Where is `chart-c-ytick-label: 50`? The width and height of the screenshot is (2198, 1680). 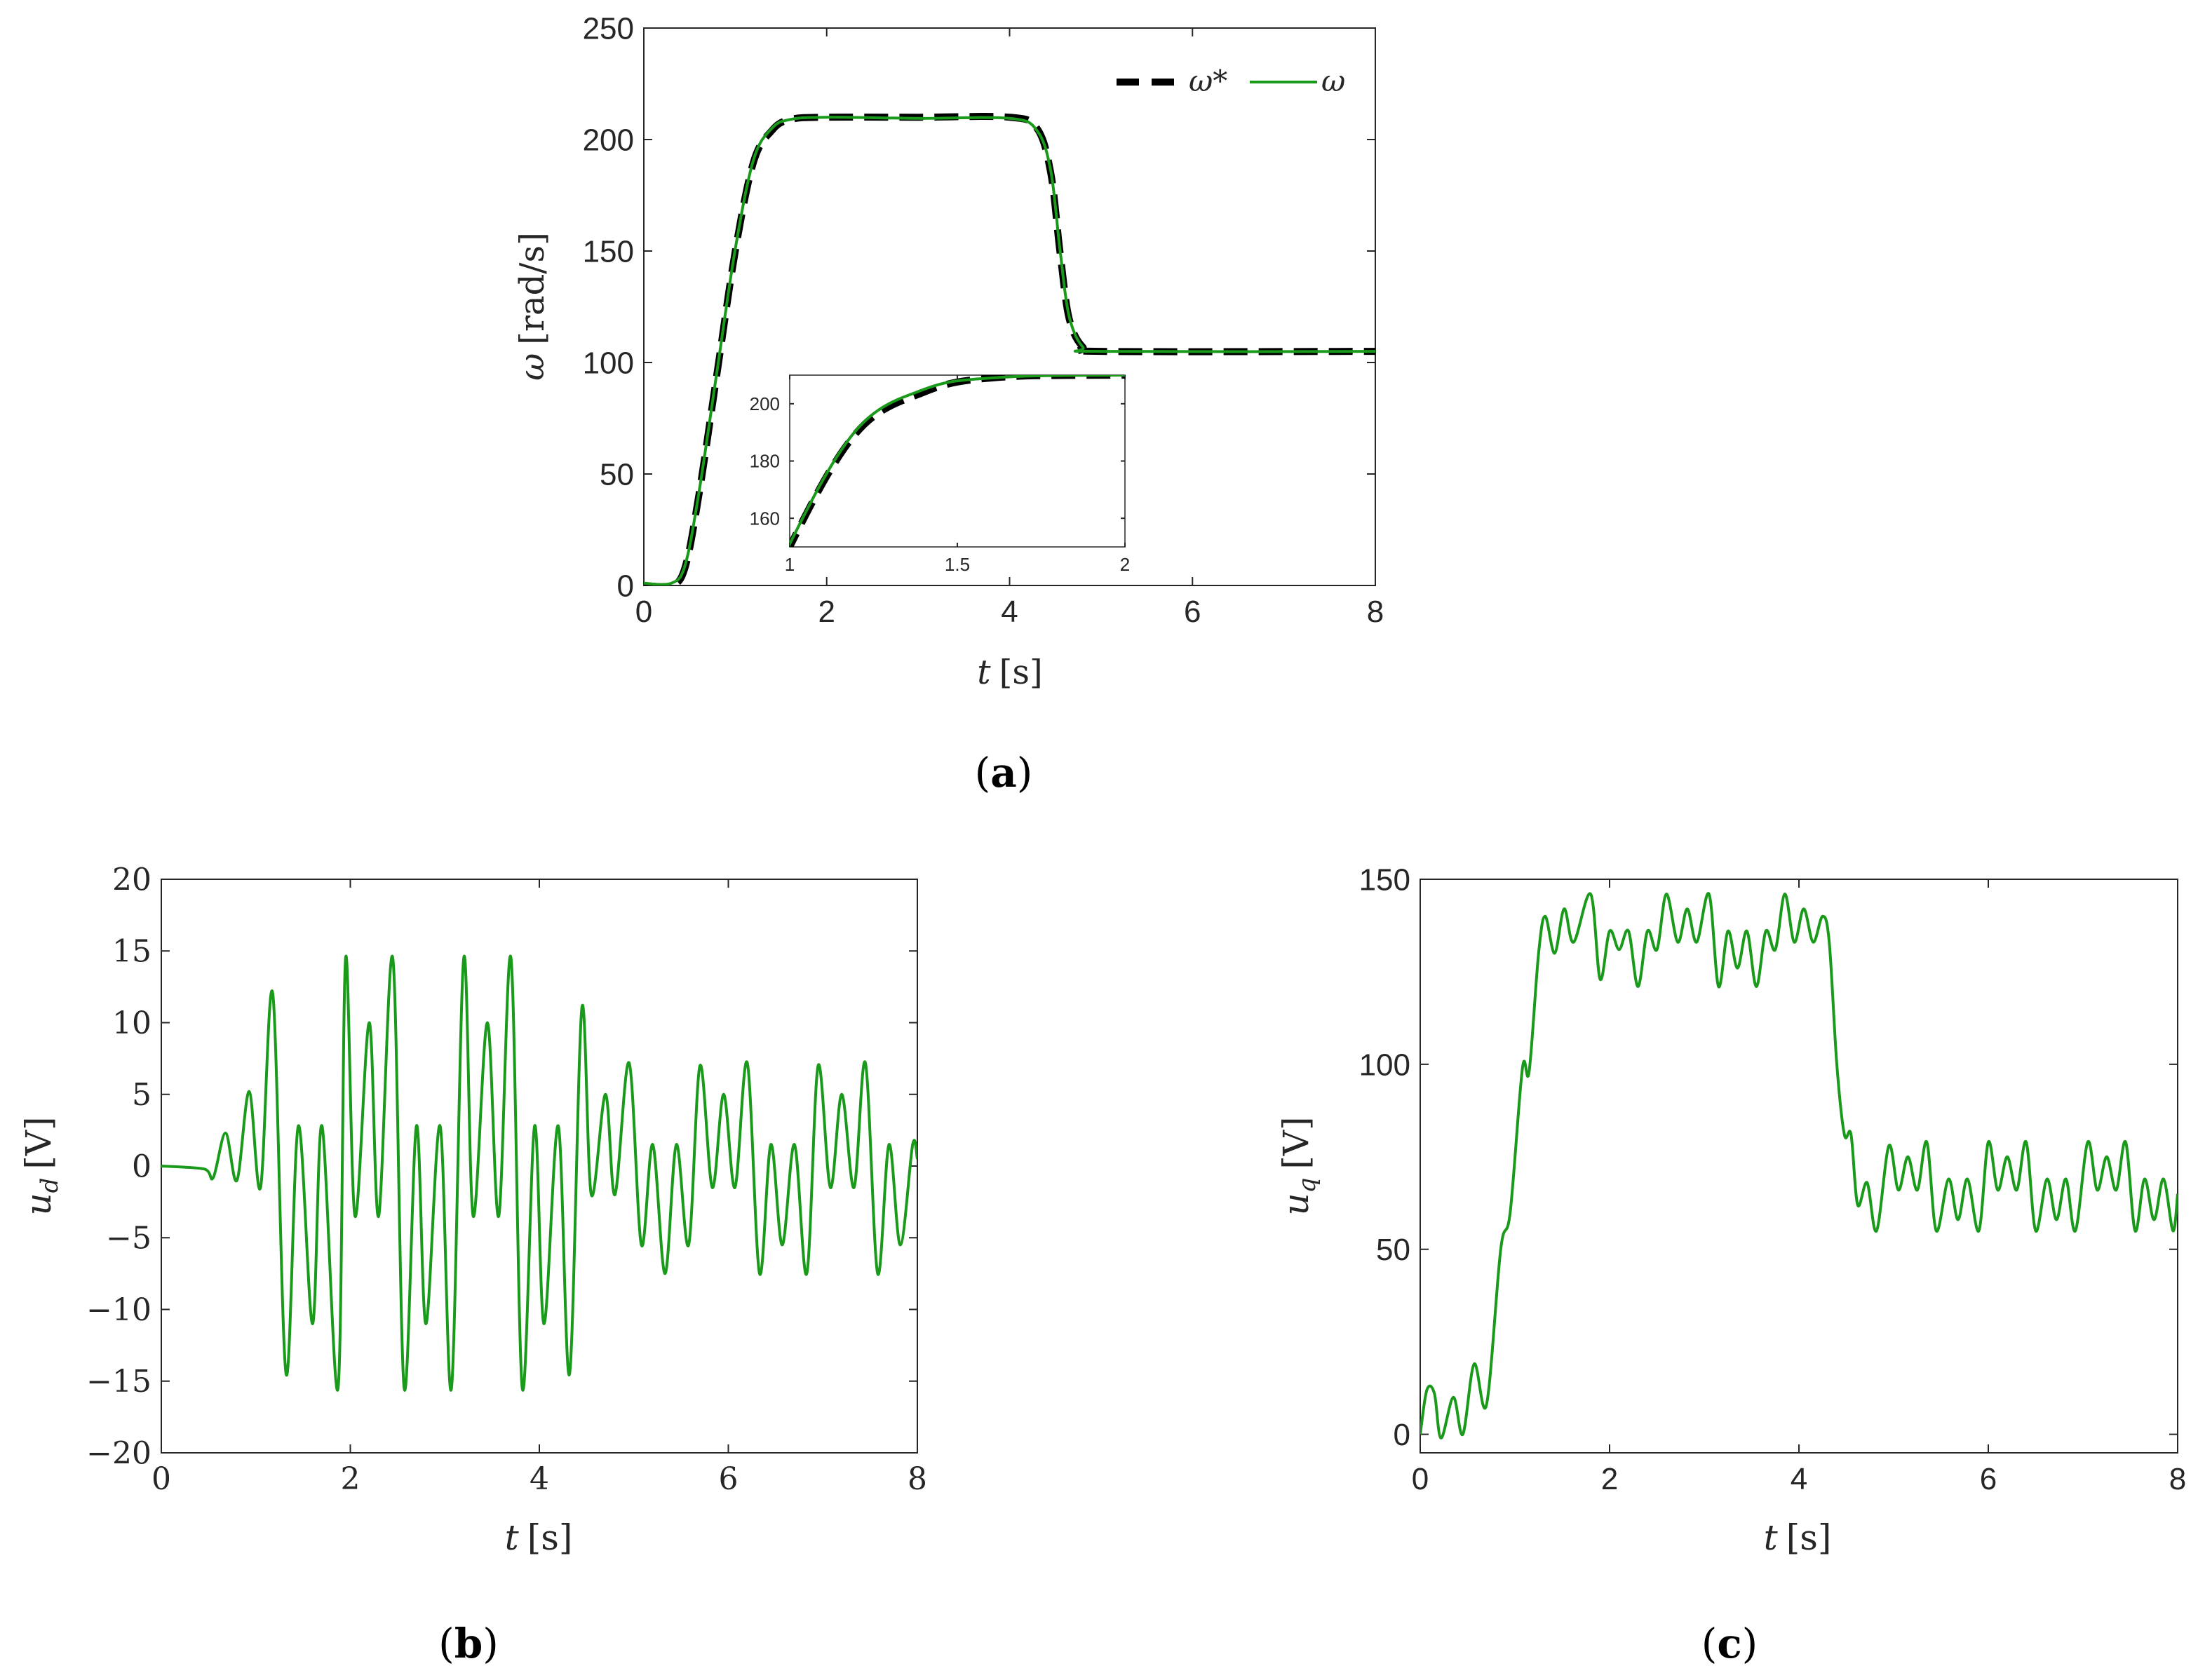 chart-c-ytick-label: 50 is located at coordinates (1393, 1250).